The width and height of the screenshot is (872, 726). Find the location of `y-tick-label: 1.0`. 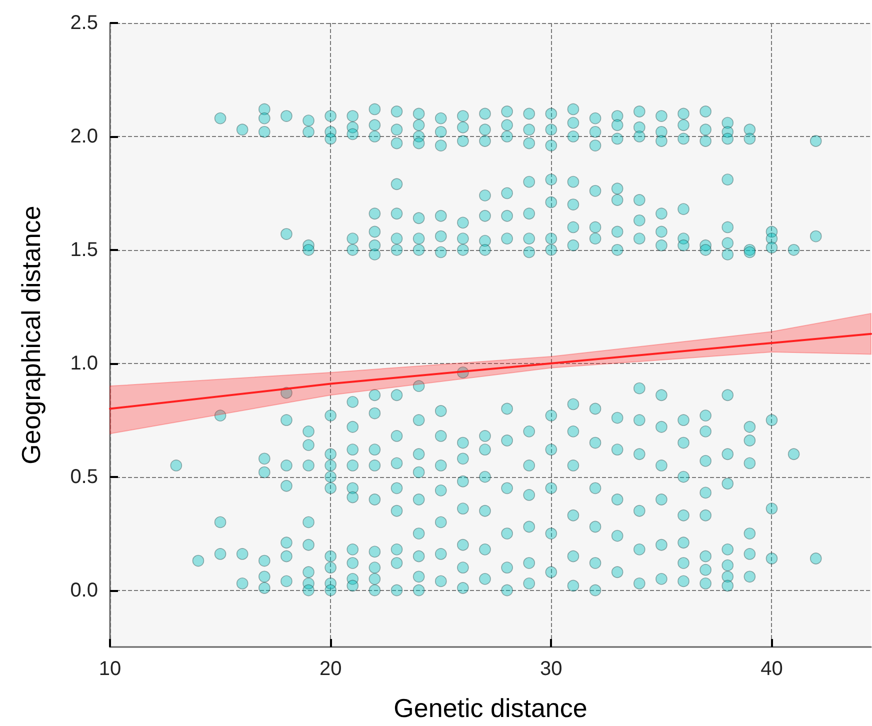

y-tick-label: 1.0 is located at coordinates (84, 363).